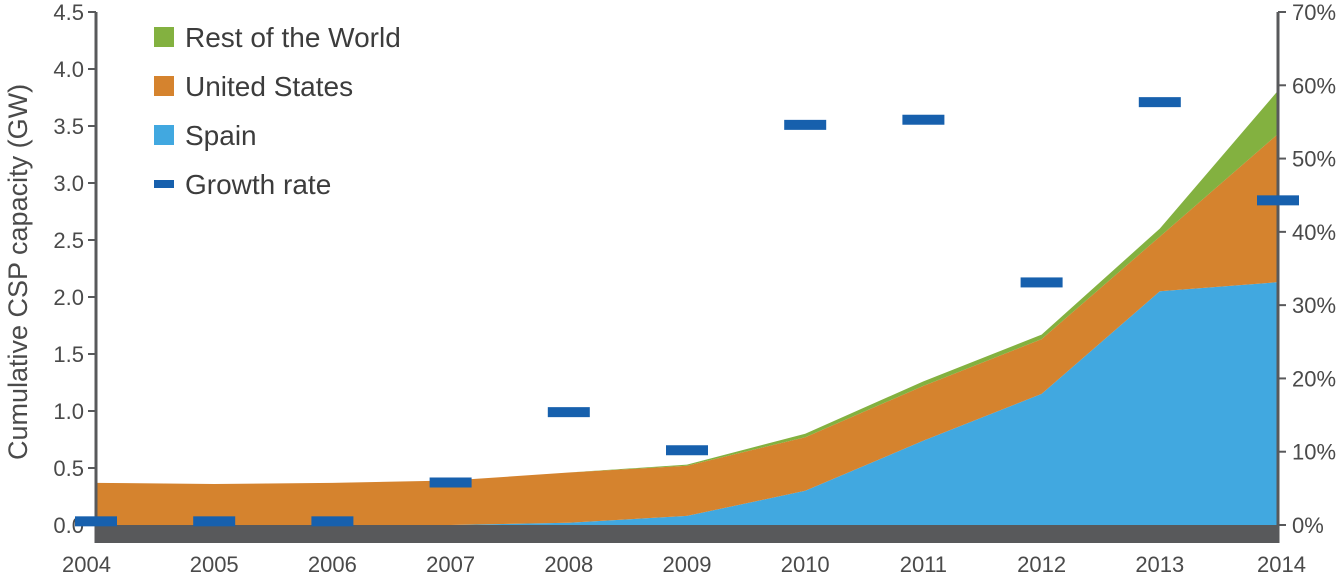 The width and height of the screenshot is (1343, 580). Describe the element at coordinates (1314, 12) in the screenshot. I see `right-tick-label: 70%` at that location.